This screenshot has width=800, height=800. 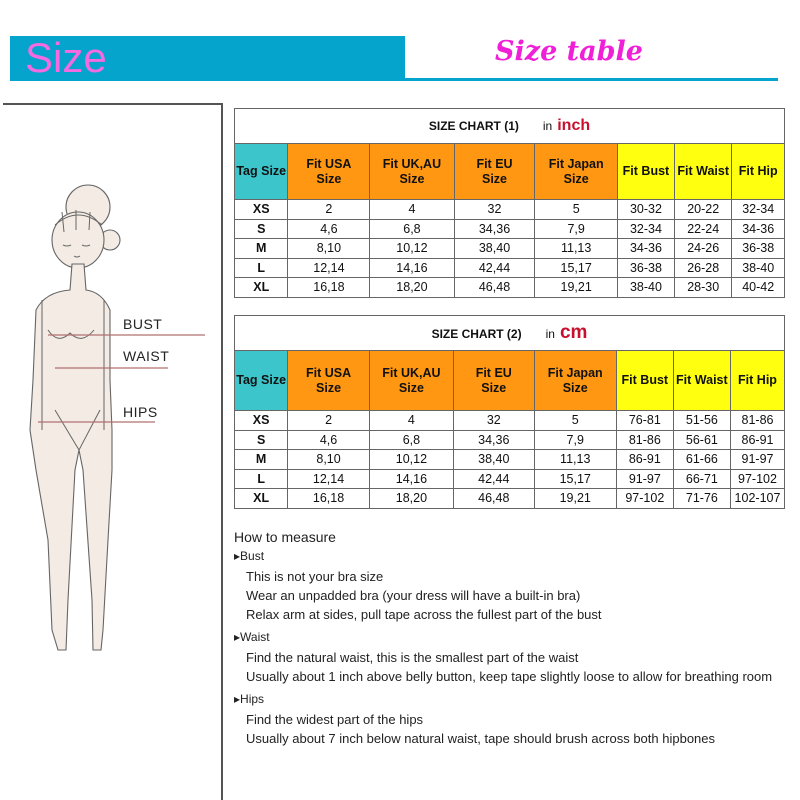 What do you see at coordinates (701, 459) in the screenshot?
I see `table-cell: 61-66` at bounding box center [701, 459].